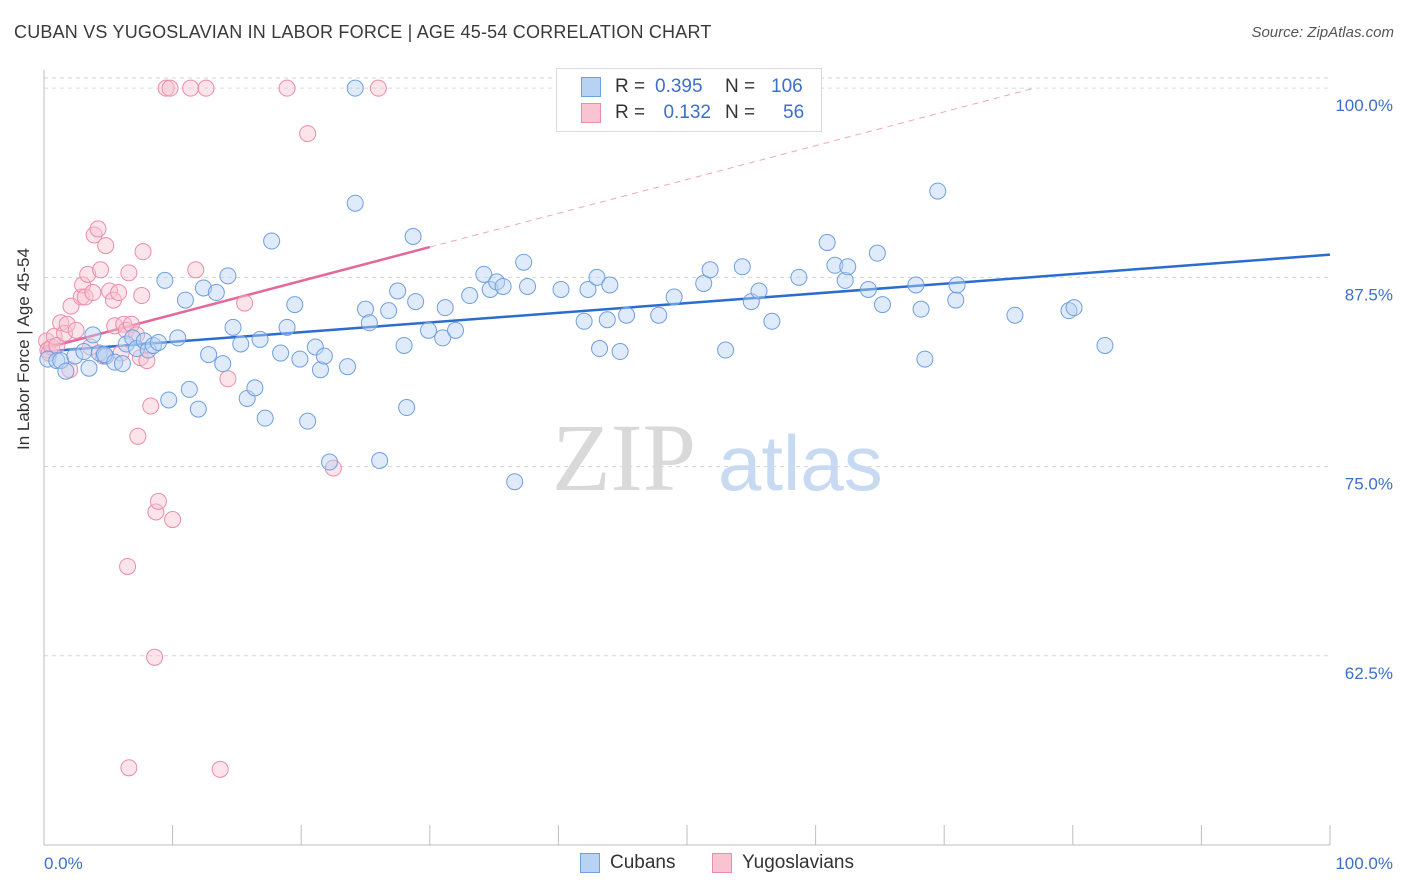 The image size is (1406, 892). I want to click on y-tick-label: 87.5%, so click(1369, 294).